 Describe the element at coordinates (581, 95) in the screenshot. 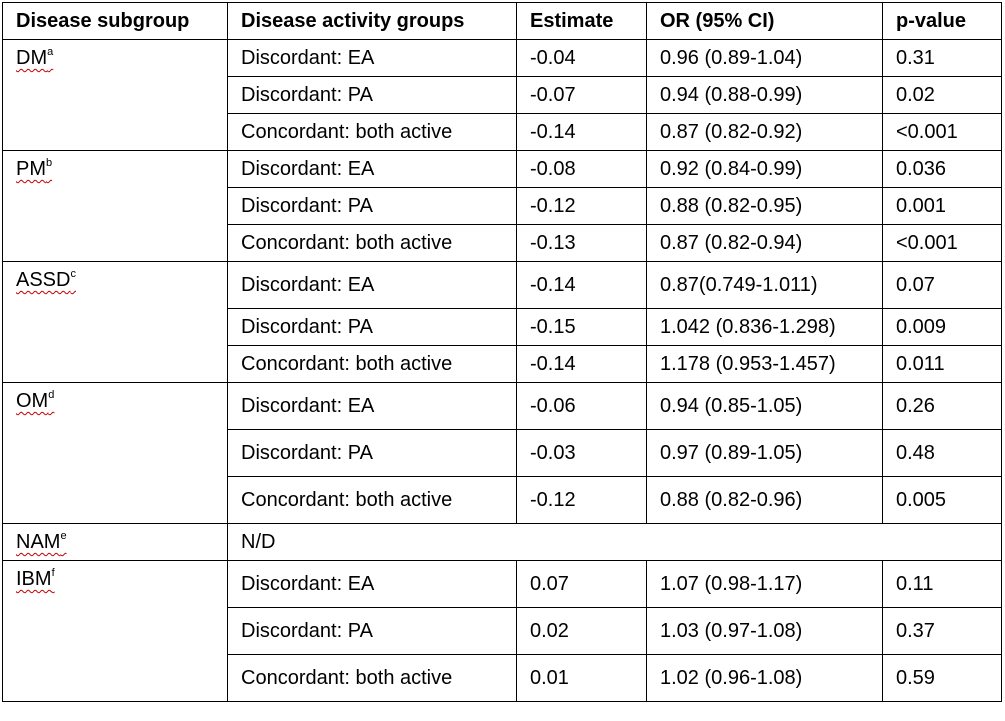

I see `estimate-cell: -0.07` at that location.